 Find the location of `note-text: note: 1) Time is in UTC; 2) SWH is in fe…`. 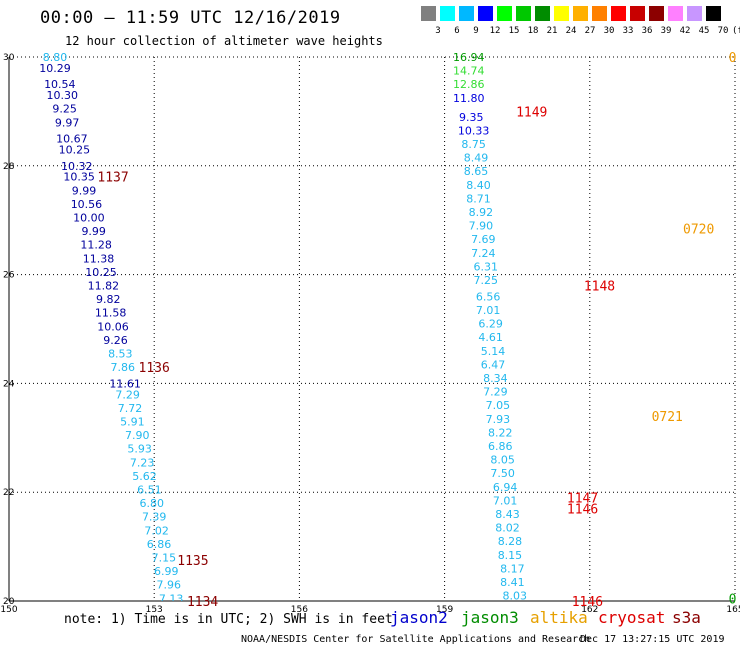

note-text: note: 1) Time is in UTC; 2) SWH is in fe… is located at coordinates (228, 619).